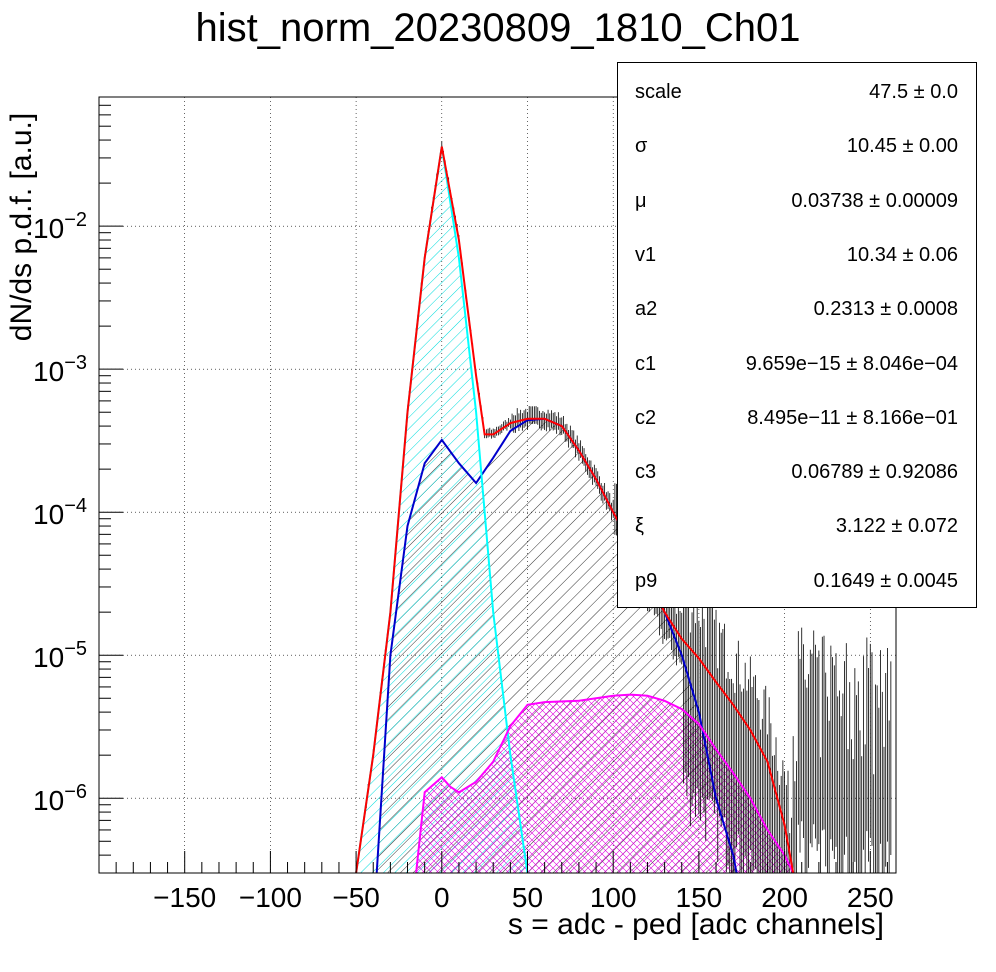  I want to click on x-axis-label: s = adc - ped [adc channels], so click(695, 924).